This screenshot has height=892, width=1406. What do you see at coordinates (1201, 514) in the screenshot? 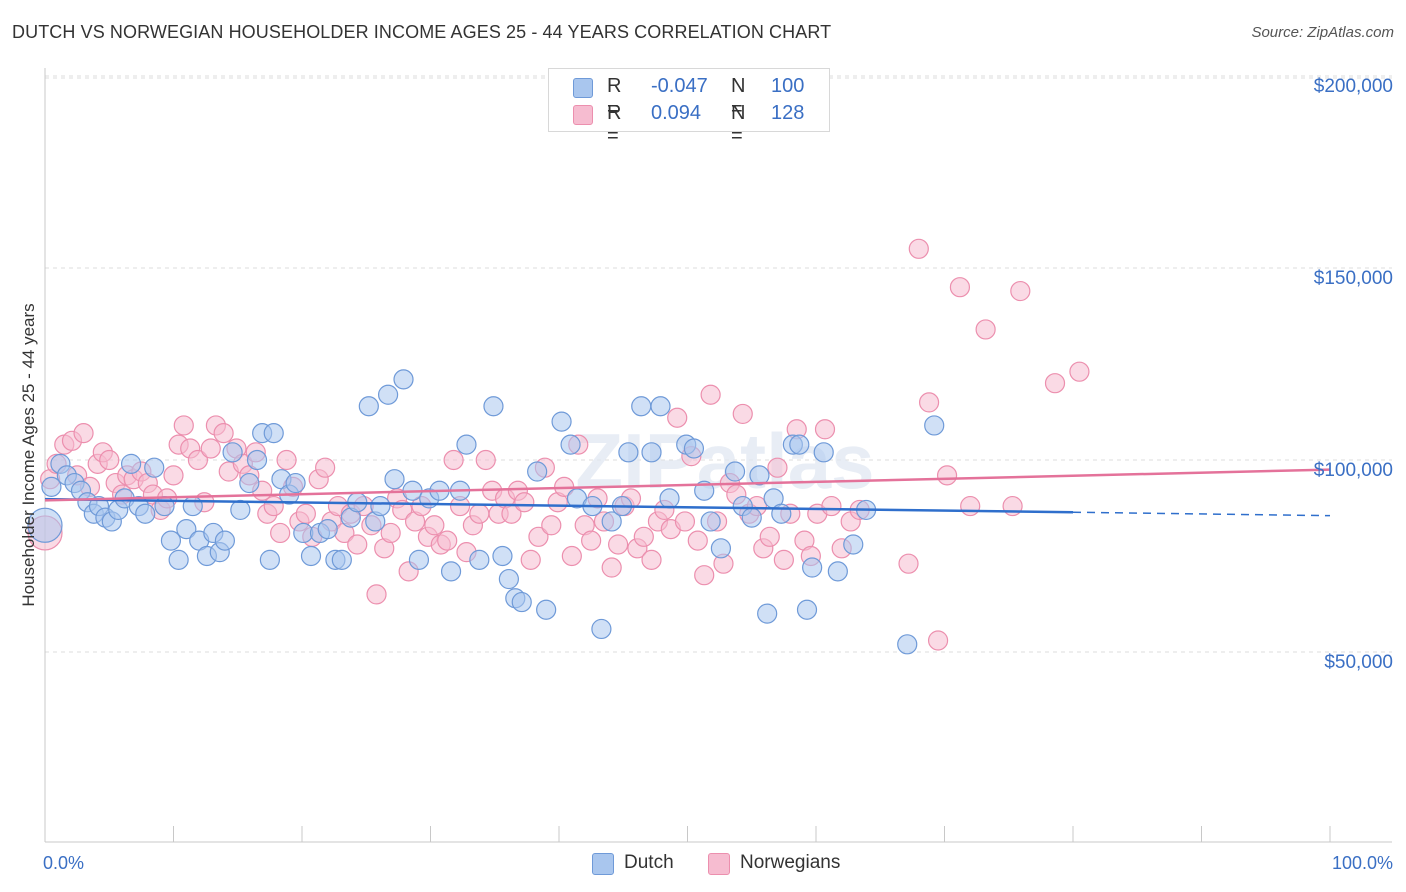
I see `dutch-trend-line-dashed` at bounding box center [1201, 514].